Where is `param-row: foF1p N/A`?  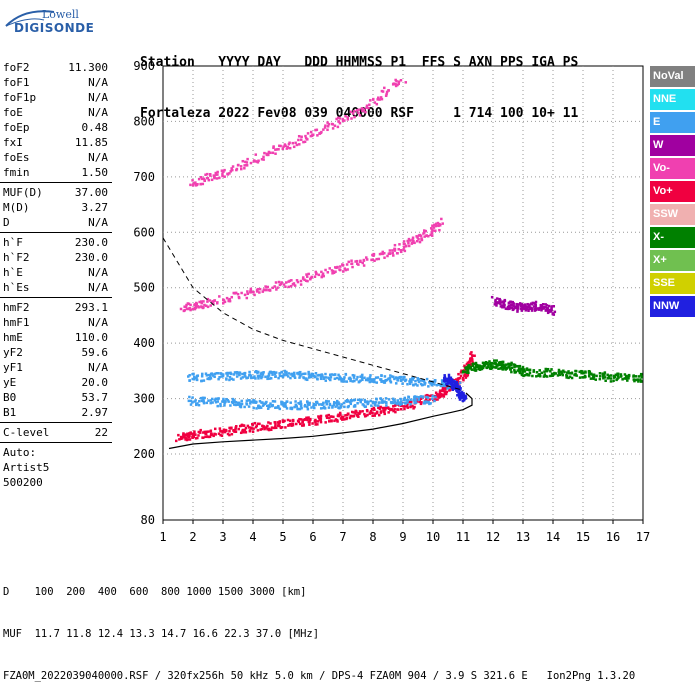 param-row: foF1p N/A is located at coordinates (56, 97).